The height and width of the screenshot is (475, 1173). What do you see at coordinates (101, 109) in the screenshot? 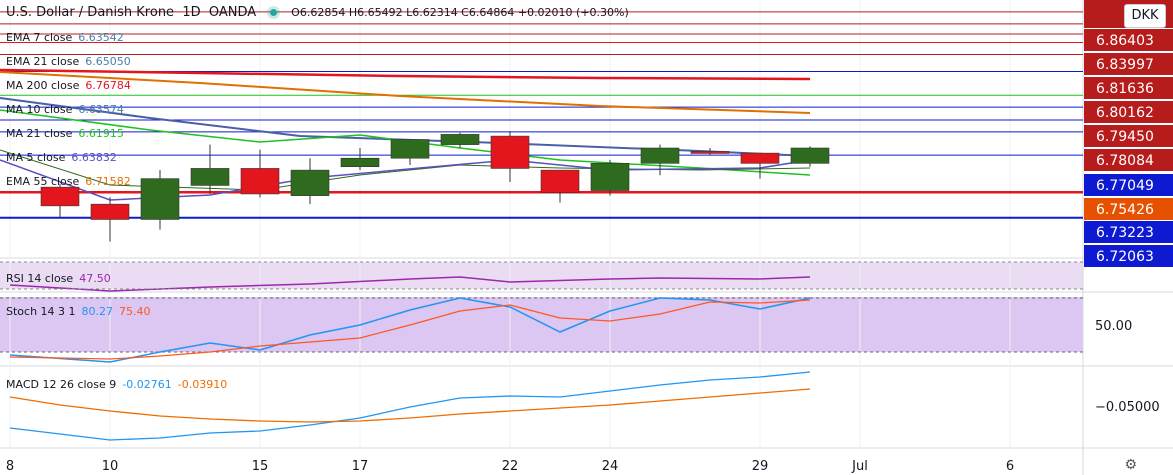
I see `indicator-value: 6.63574` at bounding box center [101, 109].